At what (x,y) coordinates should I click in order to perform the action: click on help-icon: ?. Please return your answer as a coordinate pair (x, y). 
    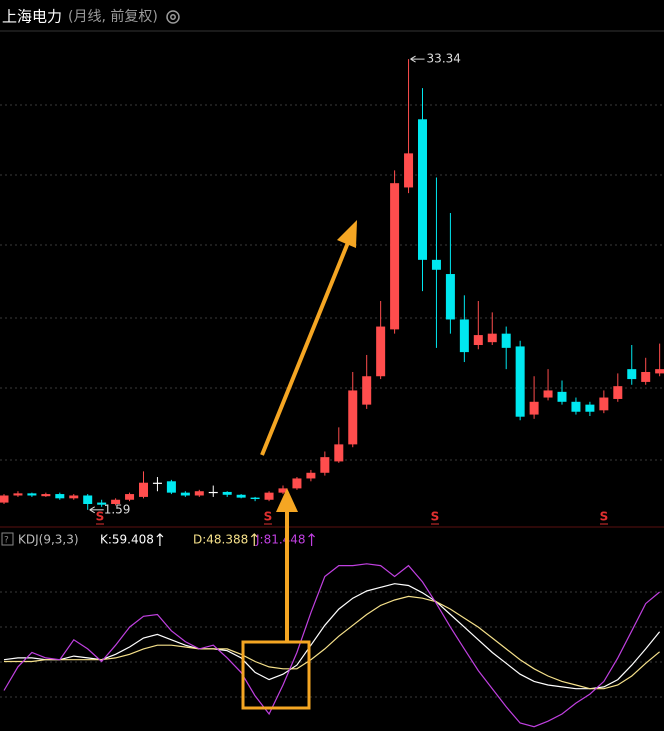
    Looking at the image, I should click on (6, 541).